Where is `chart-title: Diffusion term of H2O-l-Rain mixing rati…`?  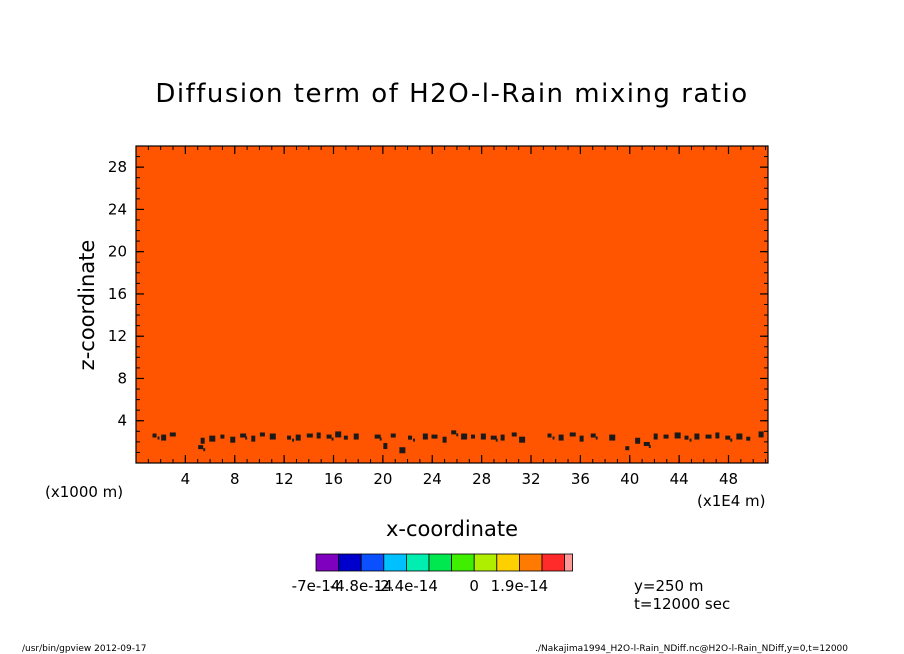 chart-title: Diffusion term of H2O-l-Rain mixing rati… is located at coordinates (451, 94).